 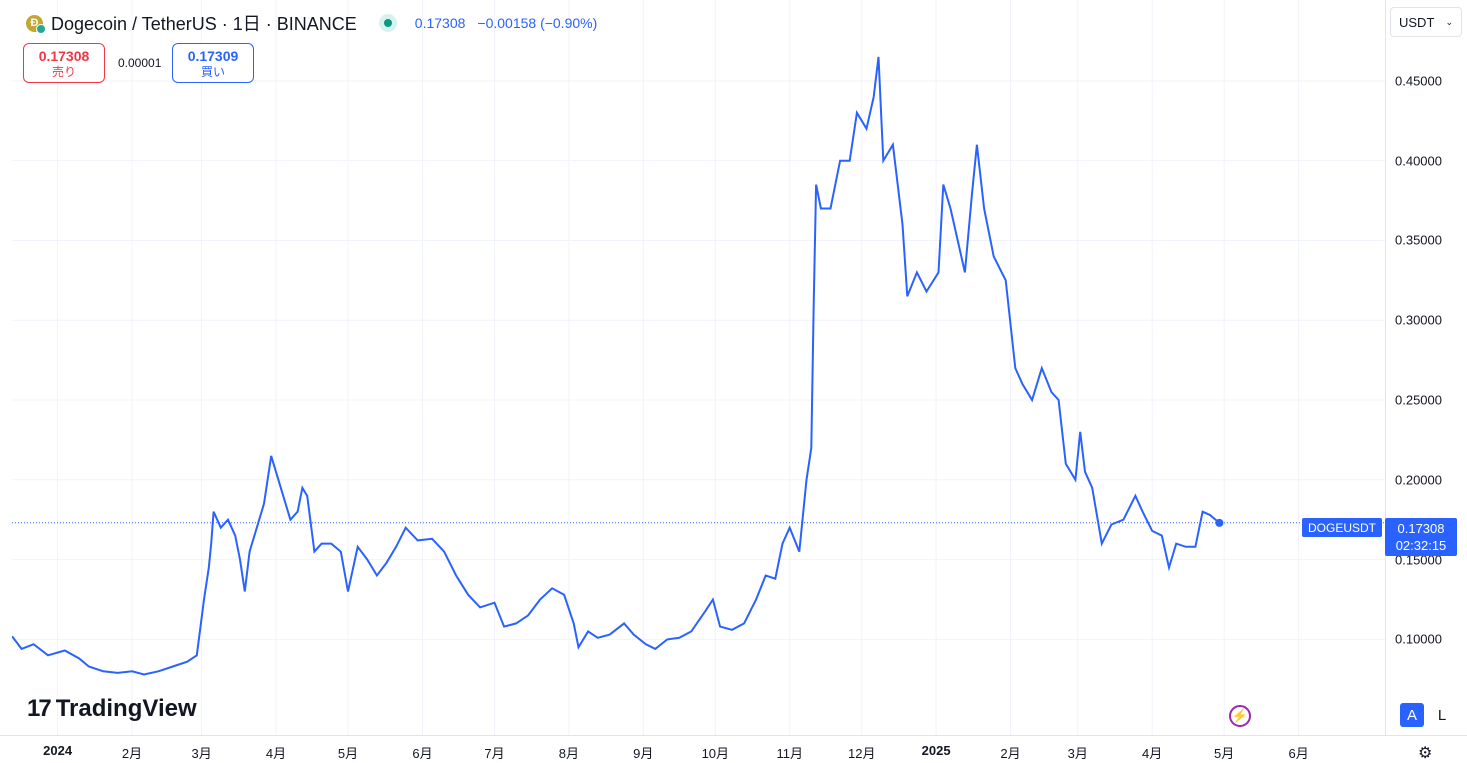 I want to click on price-axis-separator, so click(x=1385, y=367).